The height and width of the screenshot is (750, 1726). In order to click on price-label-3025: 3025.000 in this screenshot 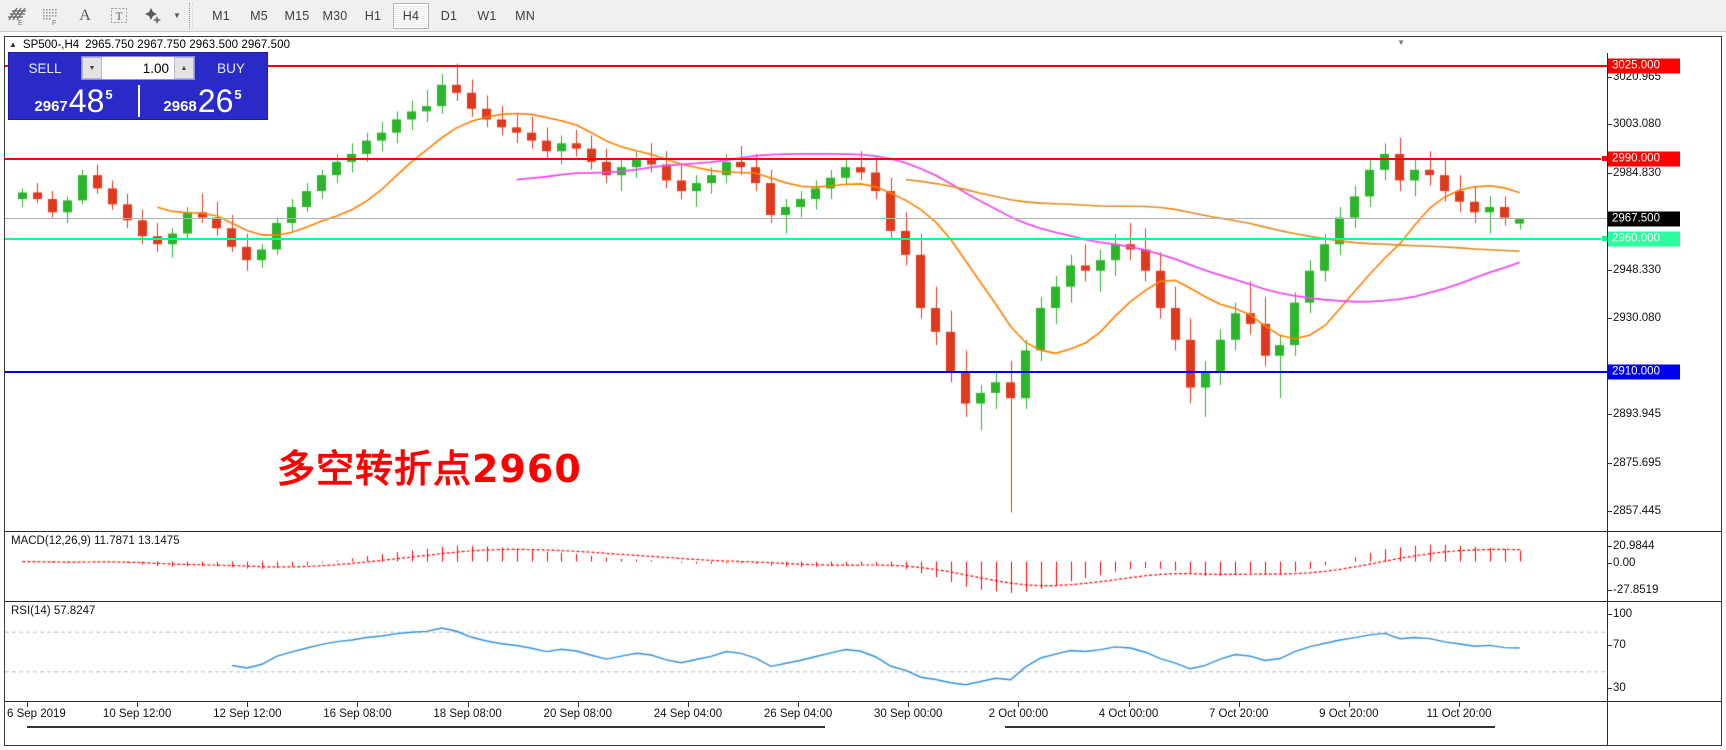, I will do `click(1644, 66)`.